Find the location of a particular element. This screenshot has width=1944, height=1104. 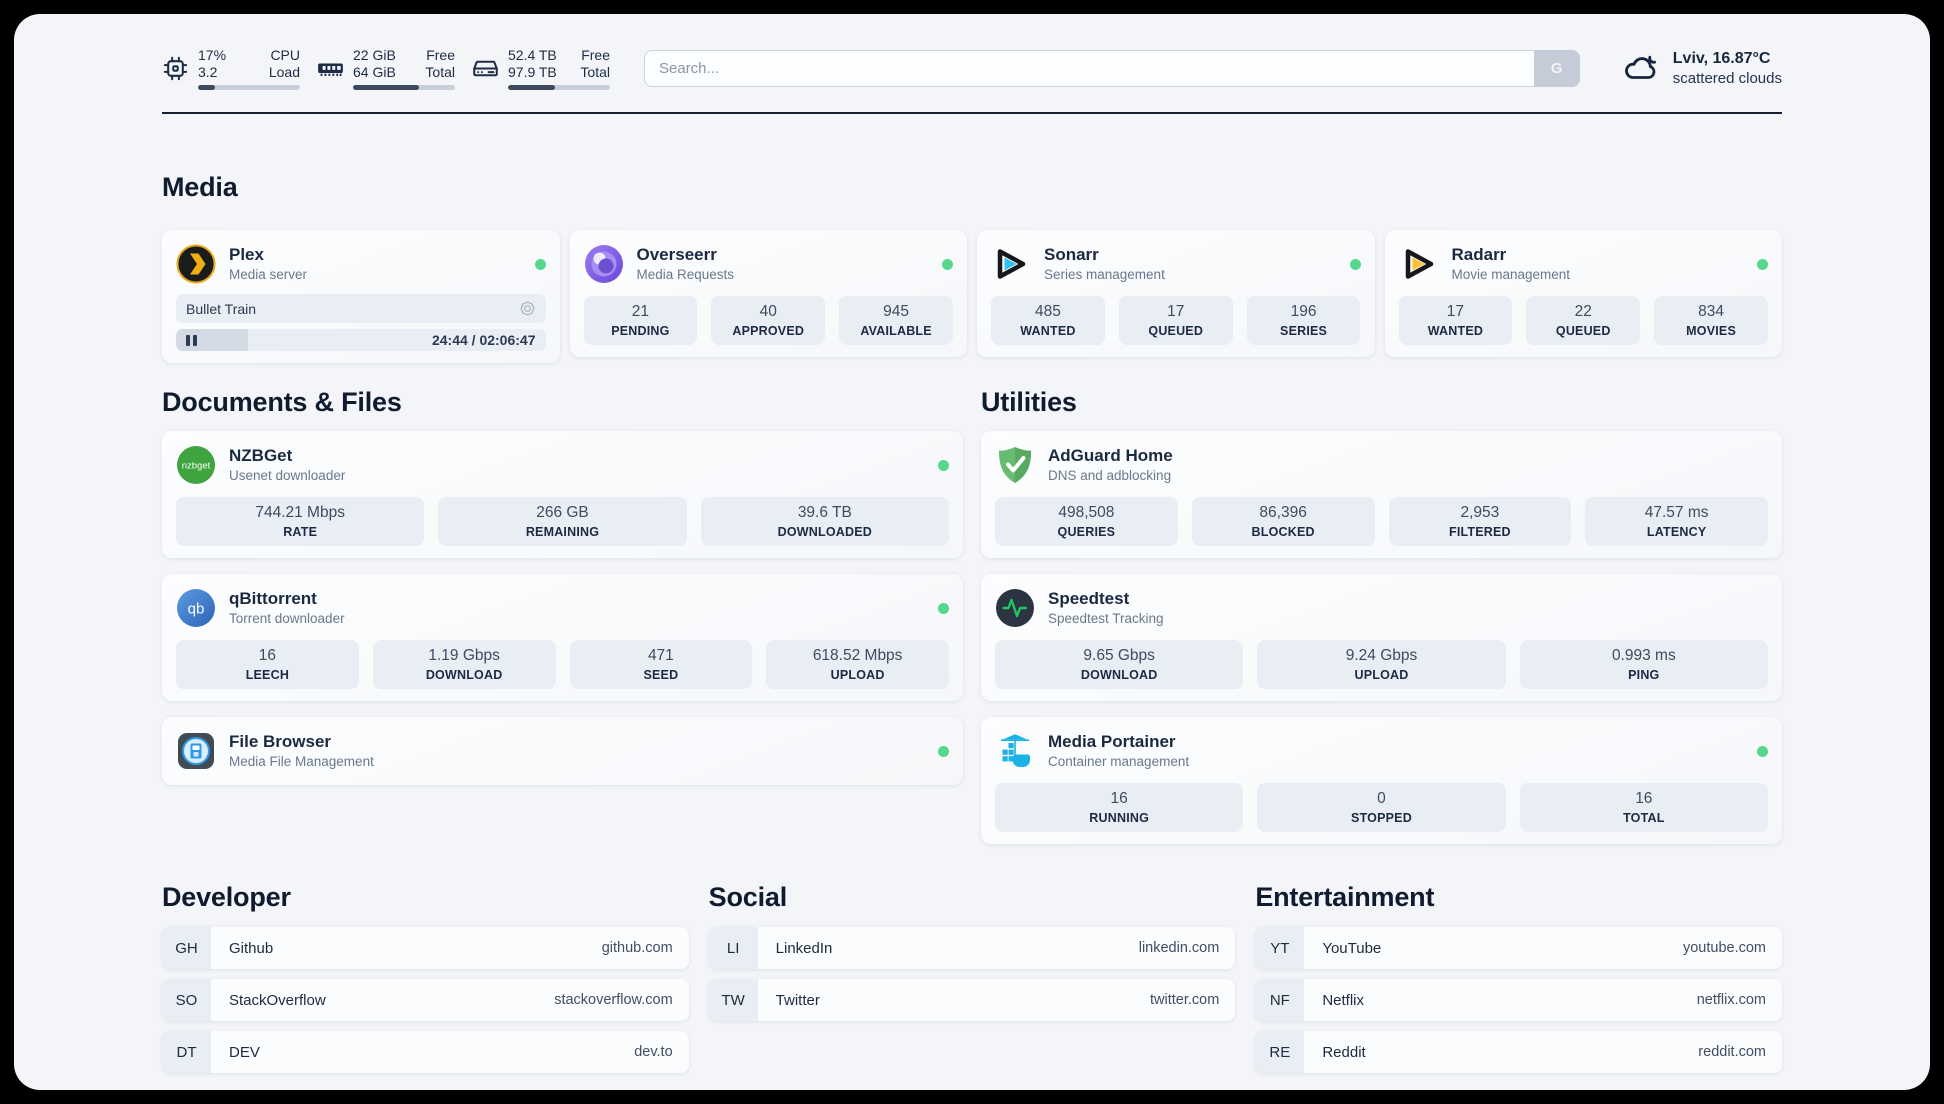

bookmark-linkedin: LI LinkedIn linkedin.com is located at coordinates (972, 948).